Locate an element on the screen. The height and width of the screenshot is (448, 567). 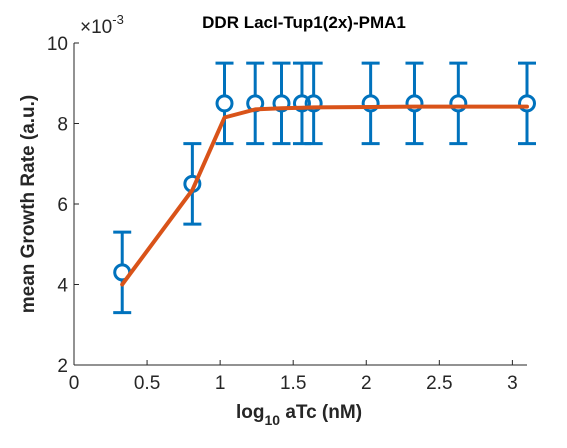
x-tick-label: 1 is located at coordinates (220, 383).